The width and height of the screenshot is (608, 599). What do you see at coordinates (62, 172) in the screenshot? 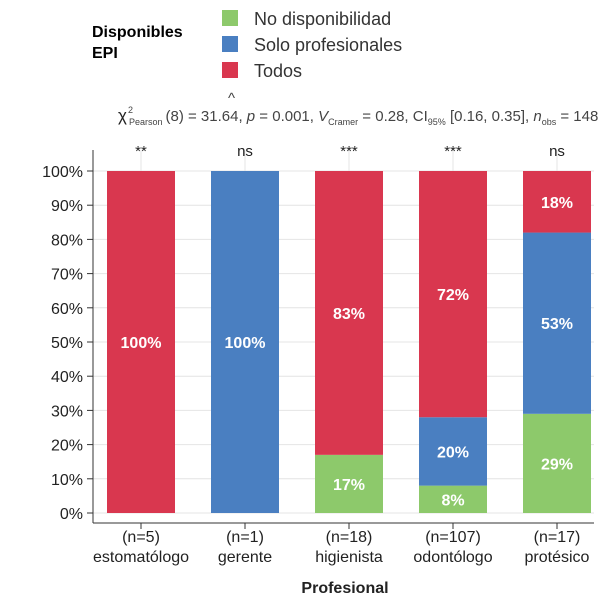
I see `y-tick-label-10: 100%` at bounding box center [62, 172].